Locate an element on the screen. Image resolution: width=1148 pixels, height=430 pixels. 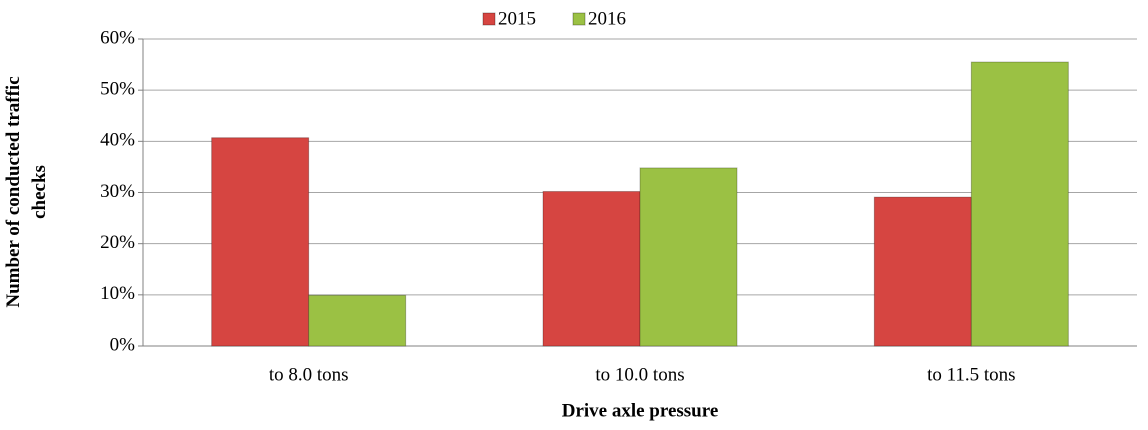
y-tick-label: 30% is located at coordinates (117, 191).